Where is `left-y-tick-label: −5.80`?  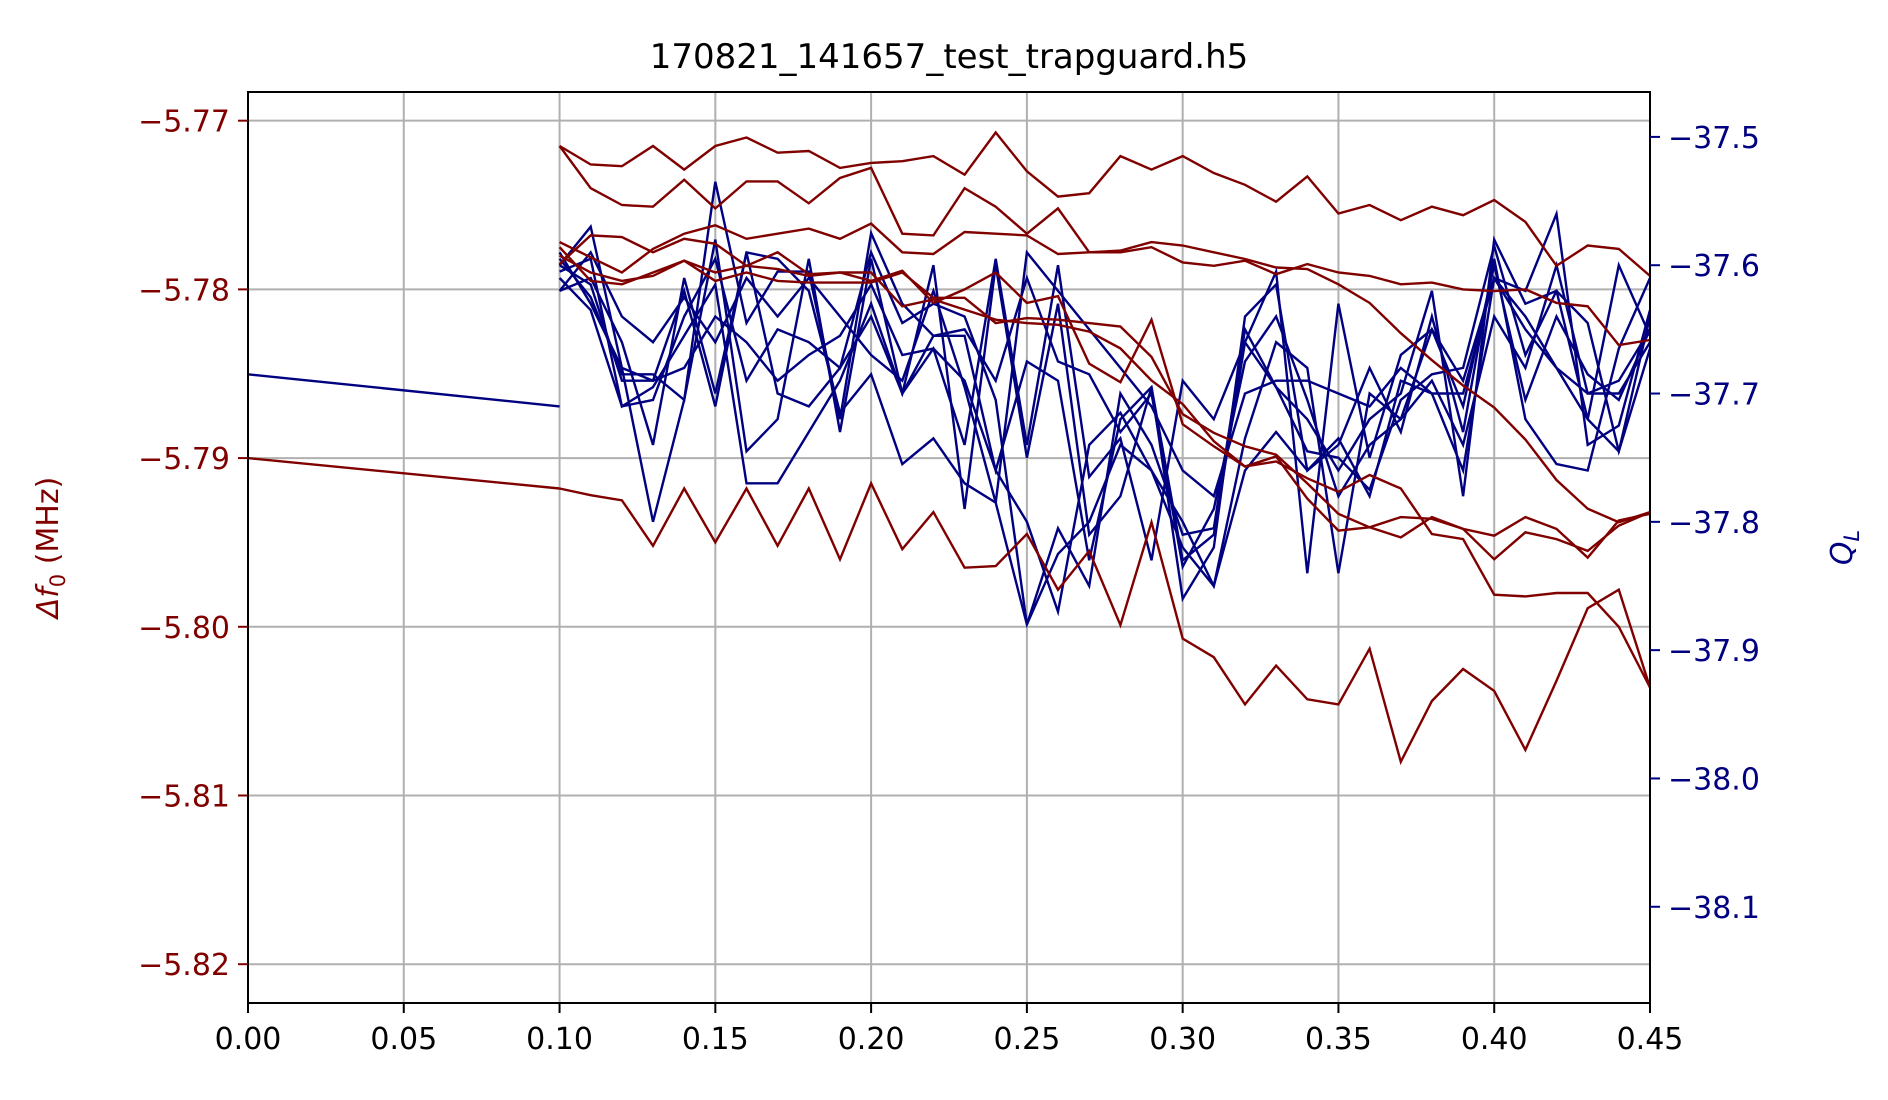
left-y-tick-label: −5.80 is located at coordinates (184, 628).